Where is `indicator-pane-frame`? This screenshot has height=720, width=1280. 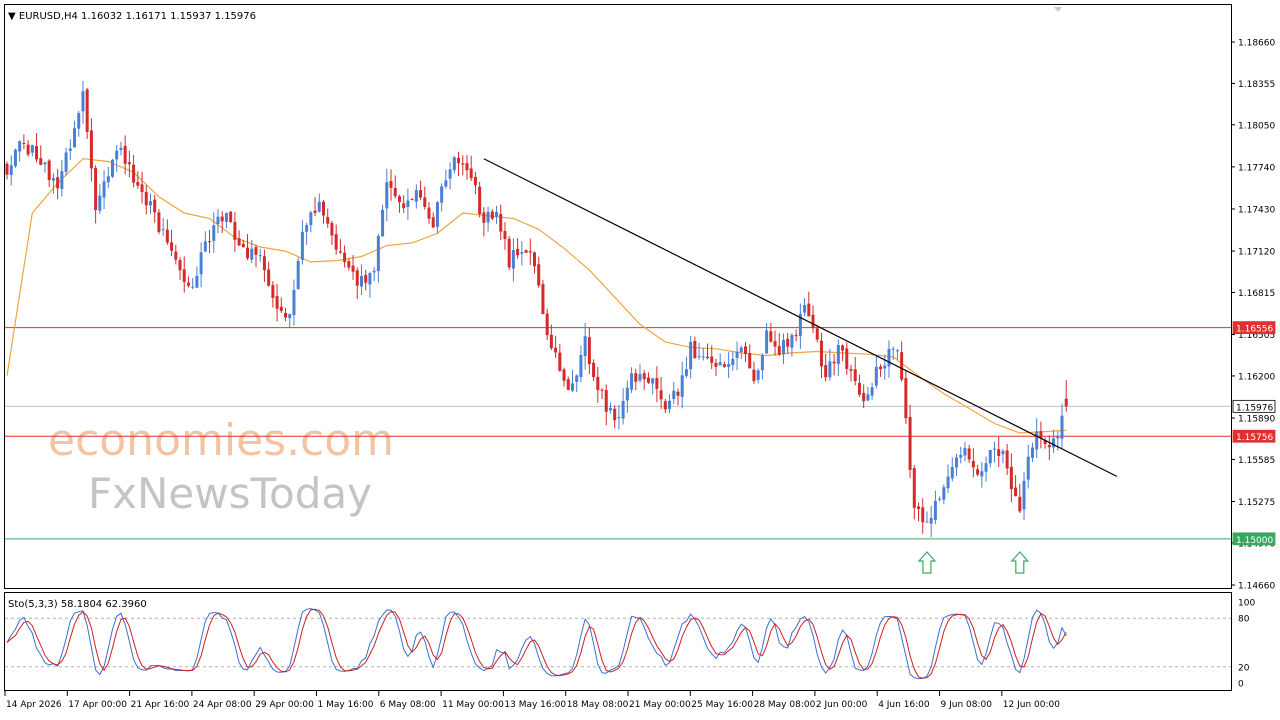
indicator-pane-frame is located at coordinates (618, 641).